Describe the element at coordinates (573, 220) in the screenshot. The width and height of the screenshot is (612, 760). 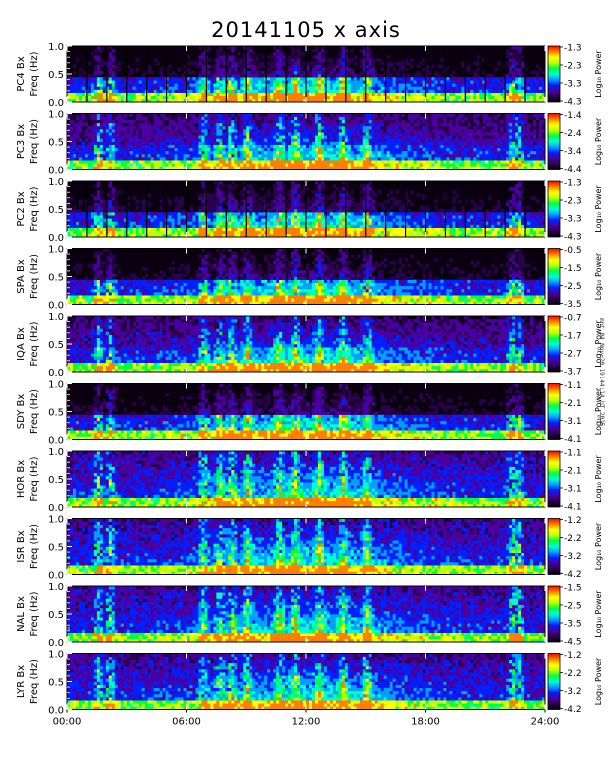
I see `colorbar-tick-label-pc2: -3.3` at that location.